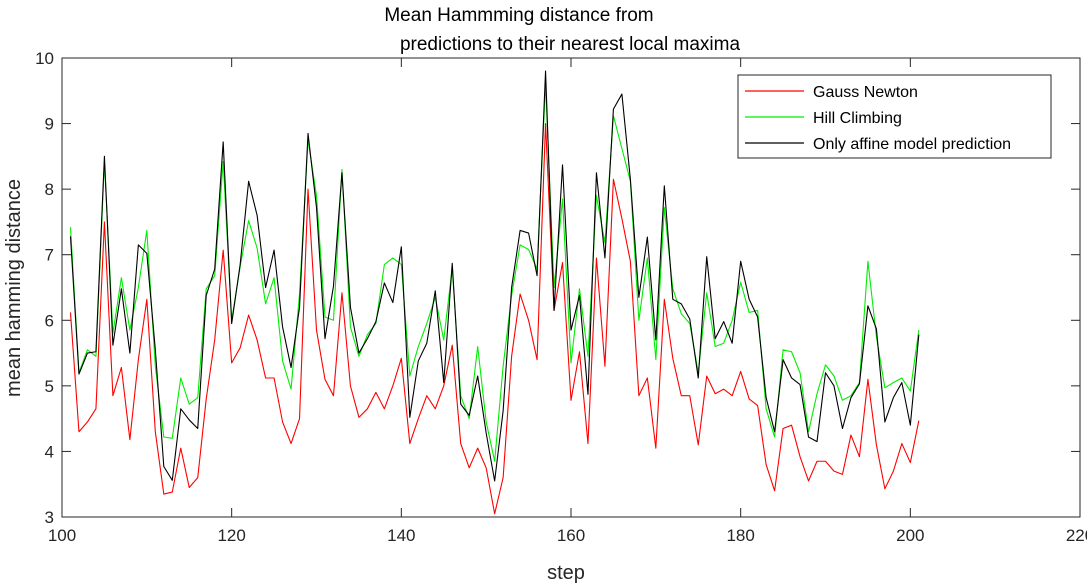 Image resolution: width=1087 pixels, height=585 pixels. Describe the element at coordinates (49, 189) in the screenshot. I see `y-tick-label: 8` at that location.